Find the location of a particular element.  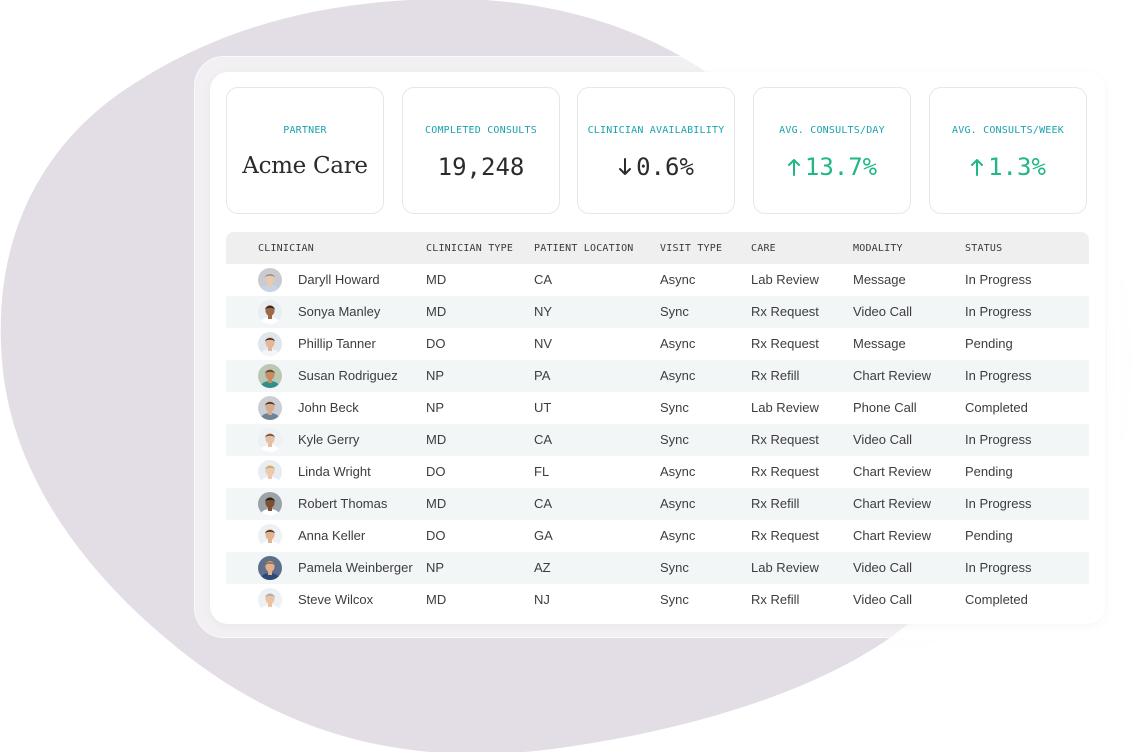

stat-label: AVG. CONSULTS/DAY is located at coordinates (832, 130).